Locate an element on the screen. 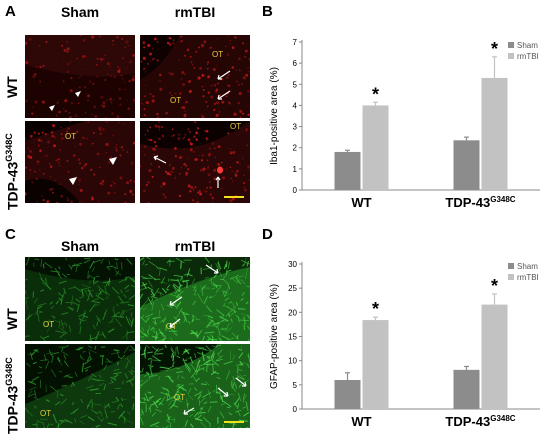 The width and height of the screenshot is (550, 443). legend-swatch-rmtbi is located at coordinates (511, 56).